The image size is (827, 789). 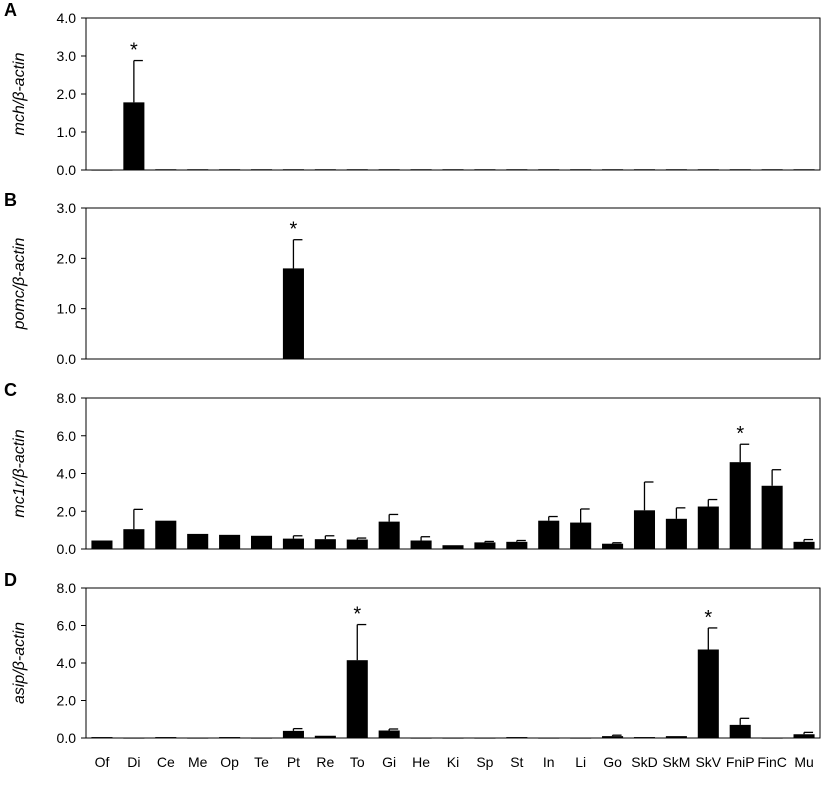 I want to click on bar-fnip, so click(x=740, y=731).